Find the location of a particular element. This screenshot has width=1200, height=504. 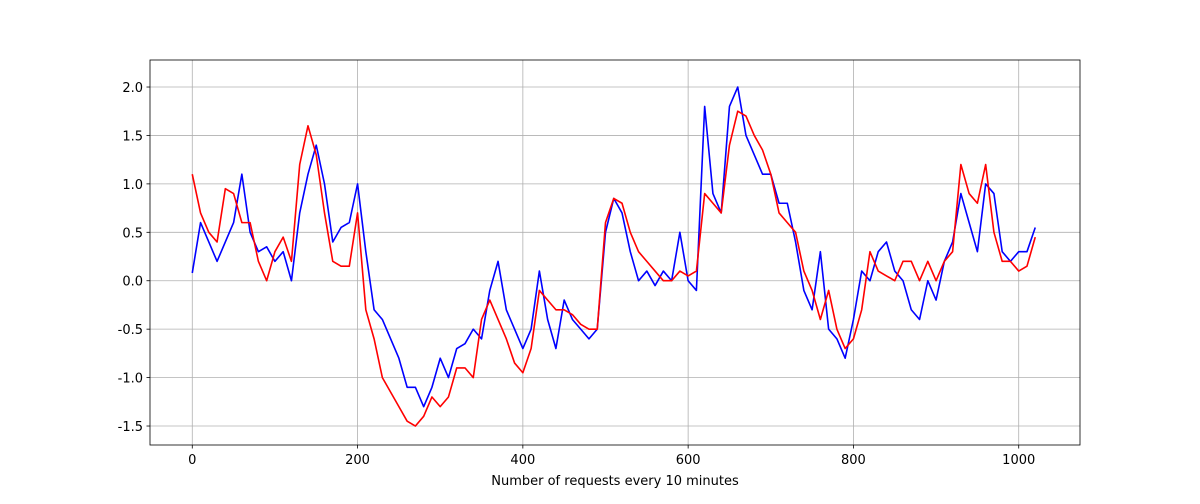

y-tick-label: -0.5 is located at coordinates (130, 330).